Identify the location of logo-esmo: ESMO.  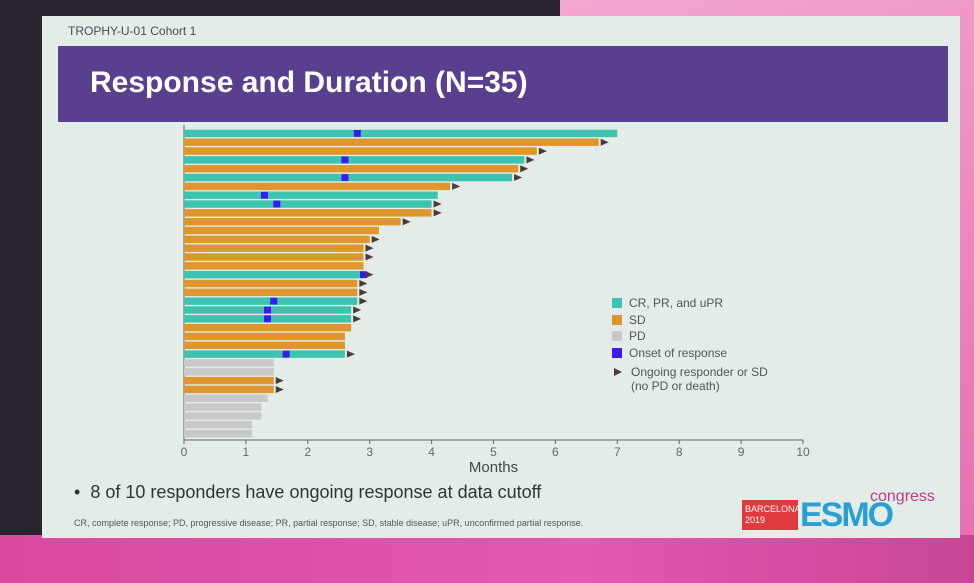
(847, 515).